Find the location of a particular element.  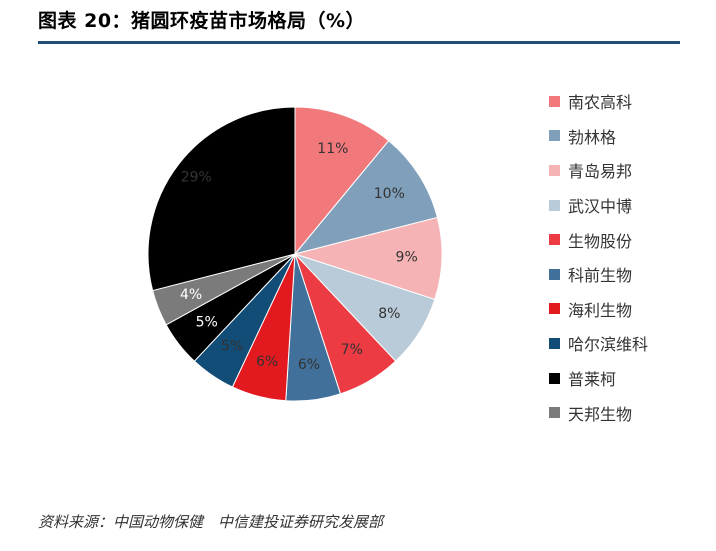

data-label: 8% is located at coordinates (389, 314).